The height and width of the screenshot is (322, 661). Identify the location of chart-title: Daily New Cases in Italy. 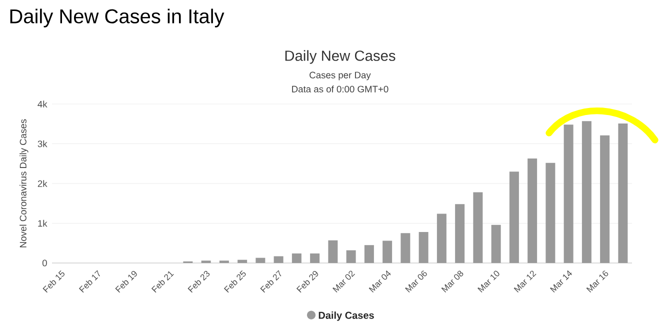
(117, 18).